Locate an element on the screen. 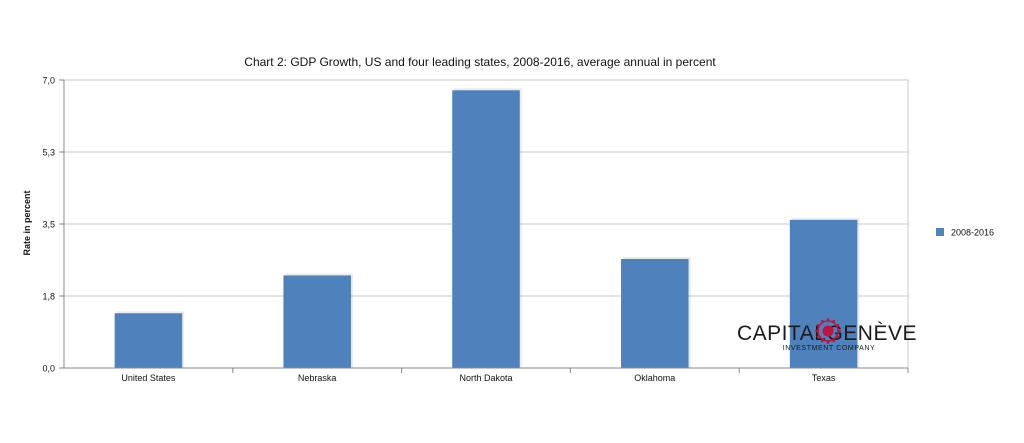  bar-north-dakota is located at coordinates (486, 229).